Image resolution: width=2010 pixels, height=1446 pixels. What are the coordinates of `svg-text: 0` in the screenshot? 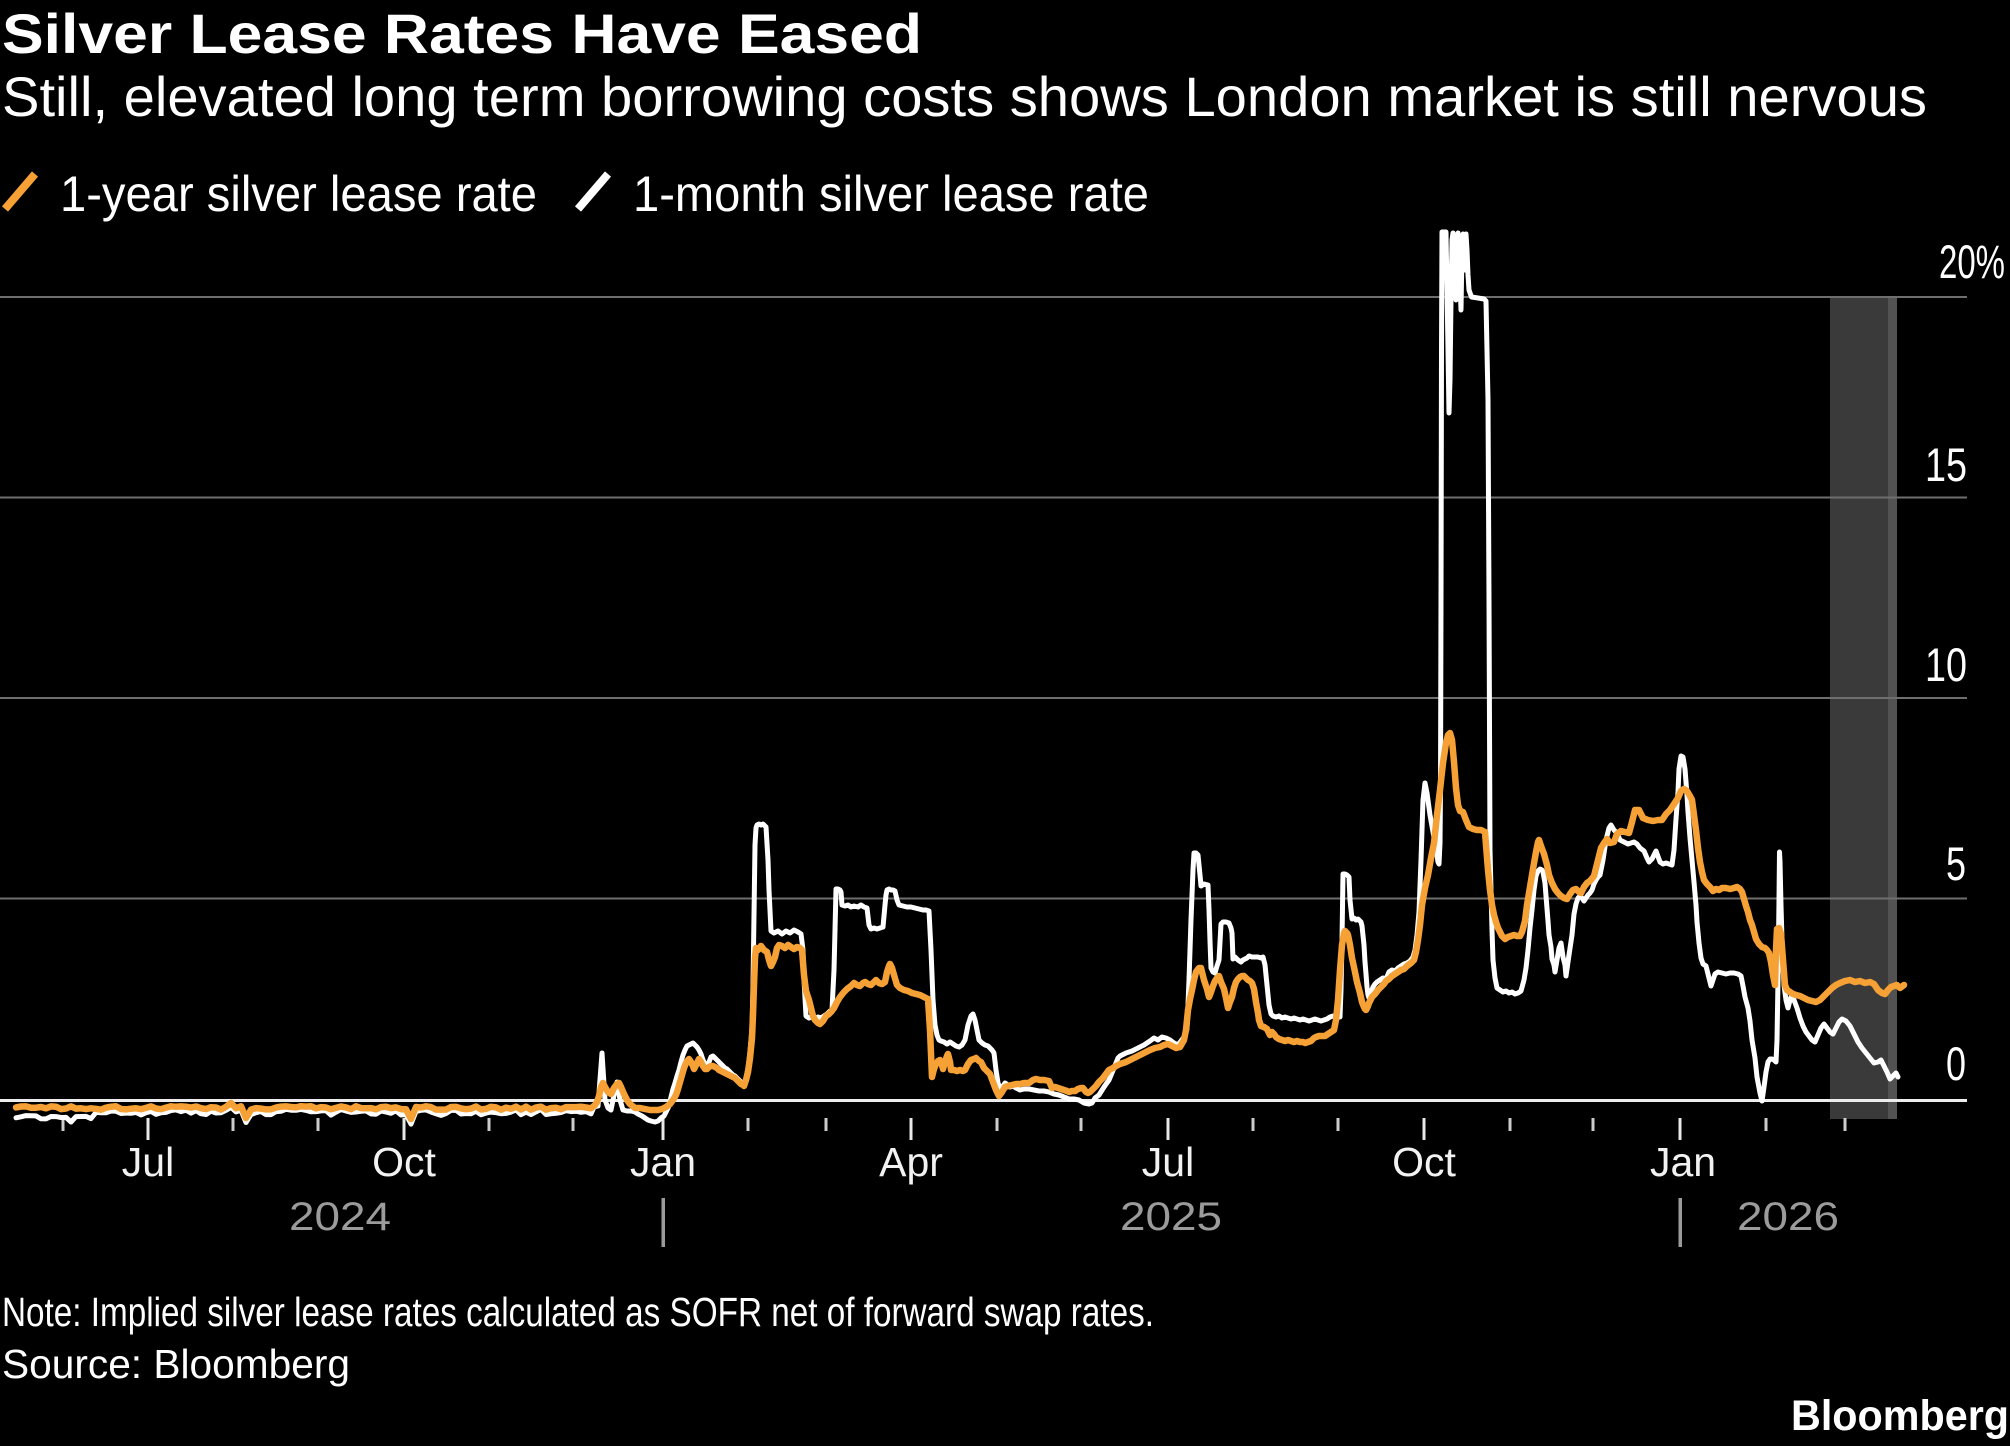 It's located at (1956, 1063).